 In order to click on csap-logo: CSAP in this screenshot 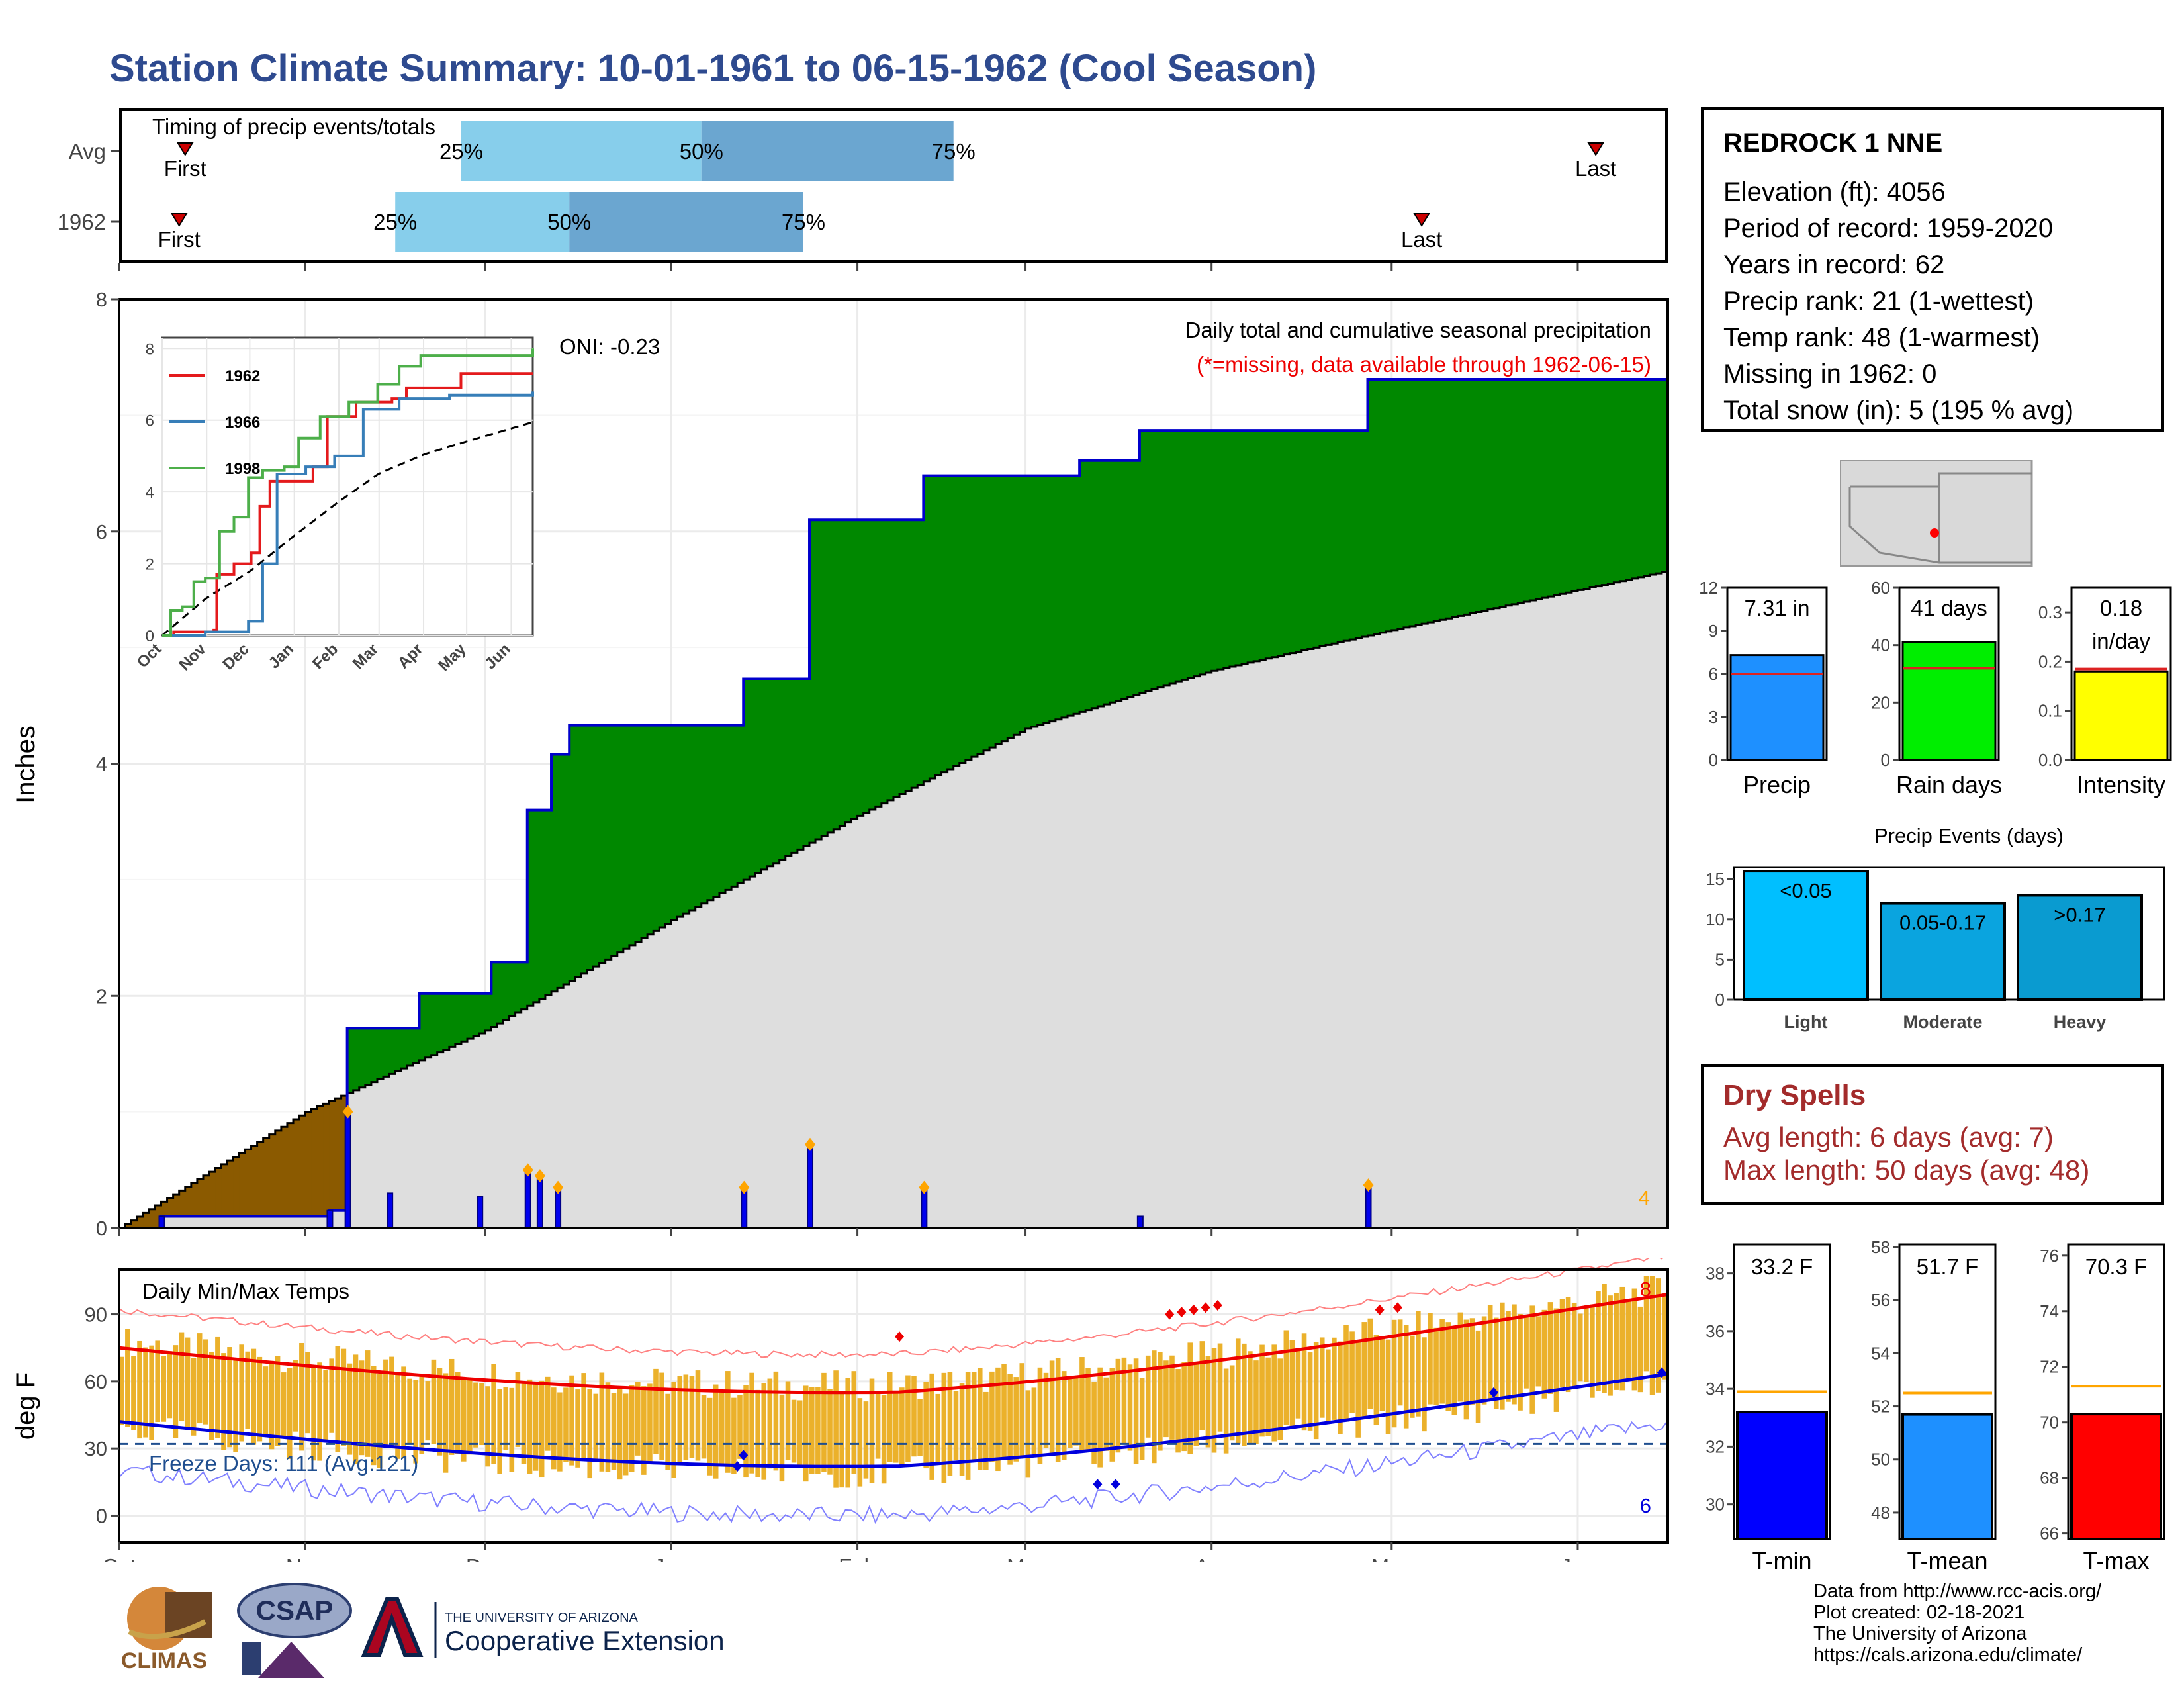, I will do `click(294, 1632)`.